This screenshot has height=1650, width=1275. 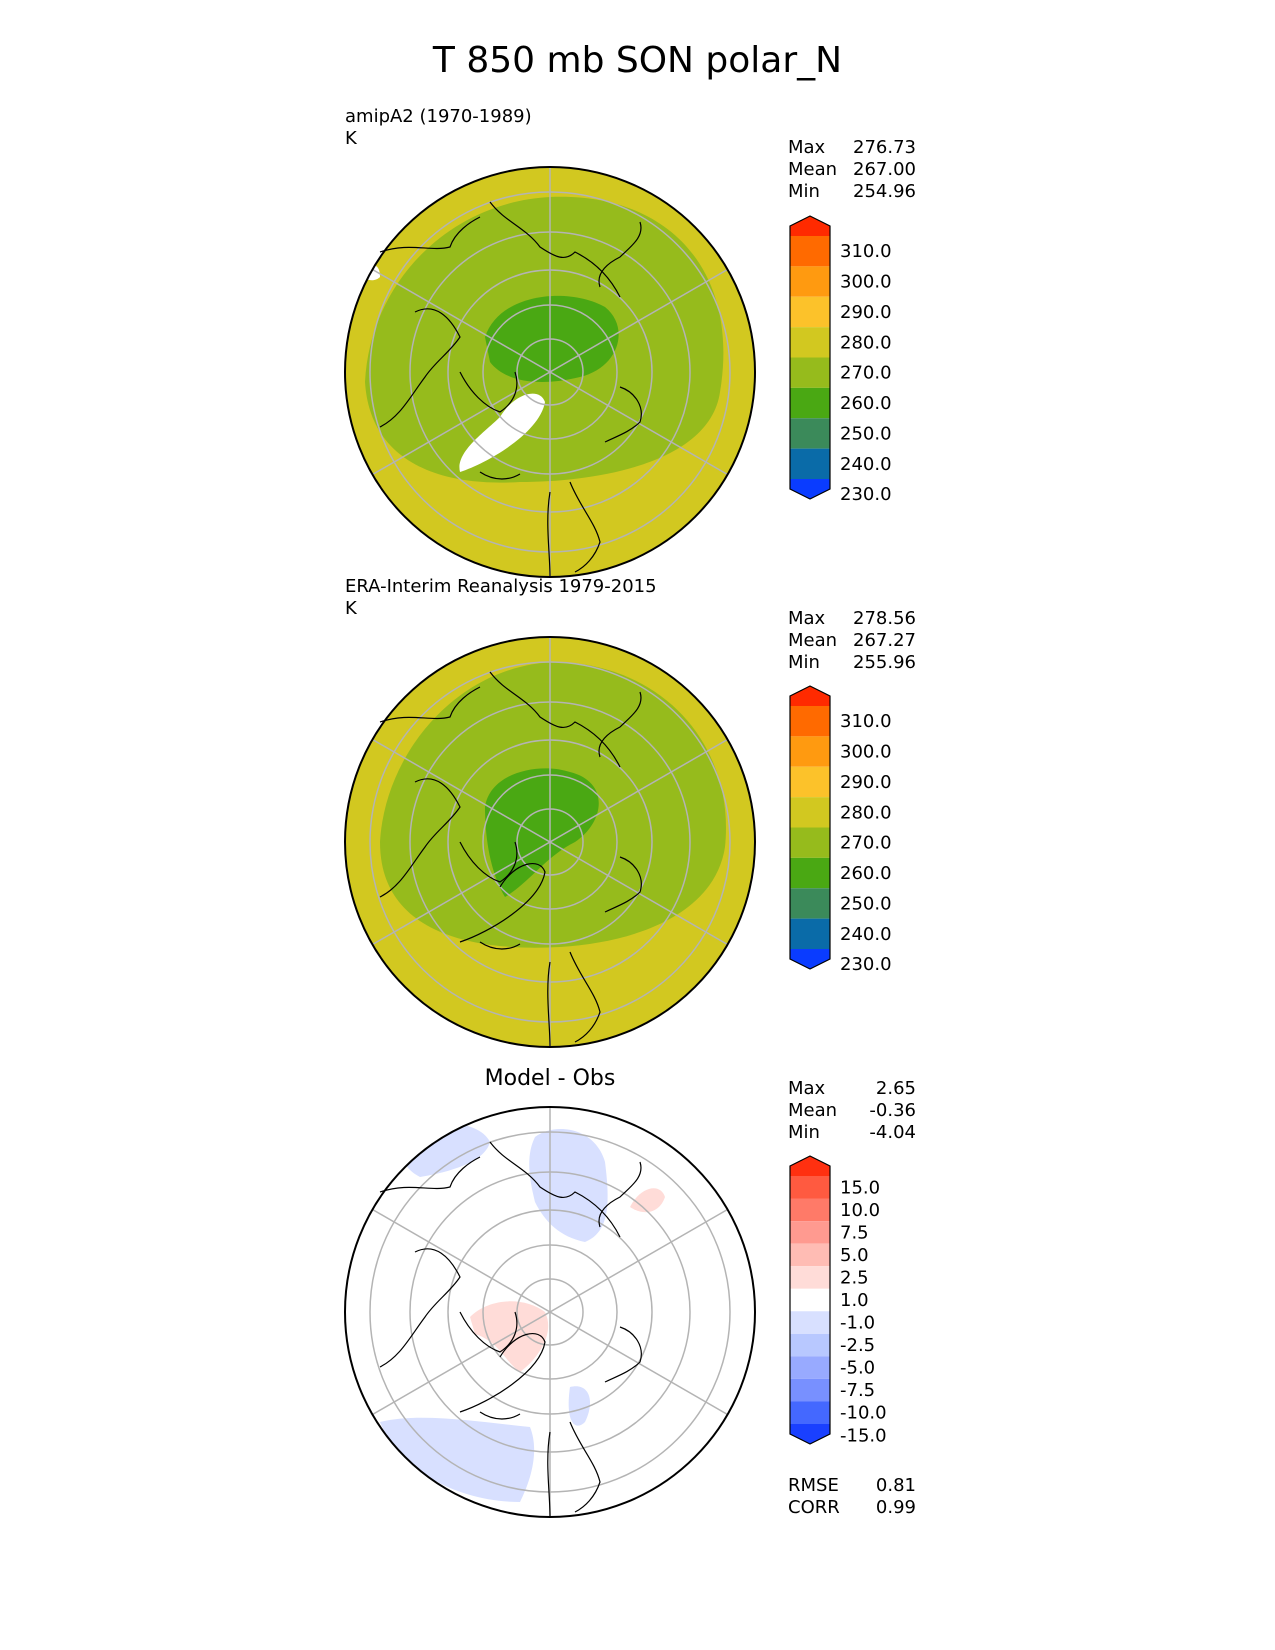 I want to click on diff-graticule, so click(x=550, y=1312).